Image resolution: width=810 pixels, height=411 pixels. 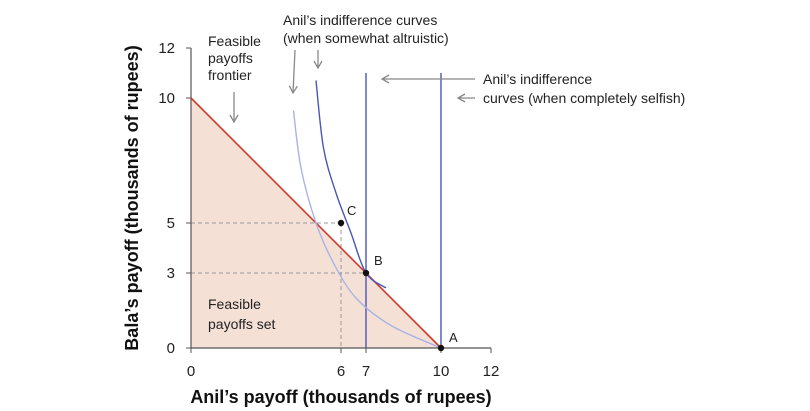 What do you see at coordinates (441, 371) in the screenshot?
I see `x-tick-label: 10` at bounding box center [441, 371].